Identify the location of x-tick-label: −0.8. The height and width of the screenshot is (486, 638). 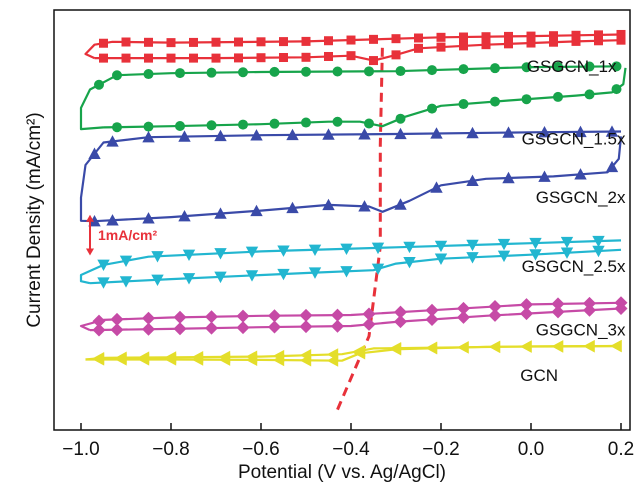
(171, 449).